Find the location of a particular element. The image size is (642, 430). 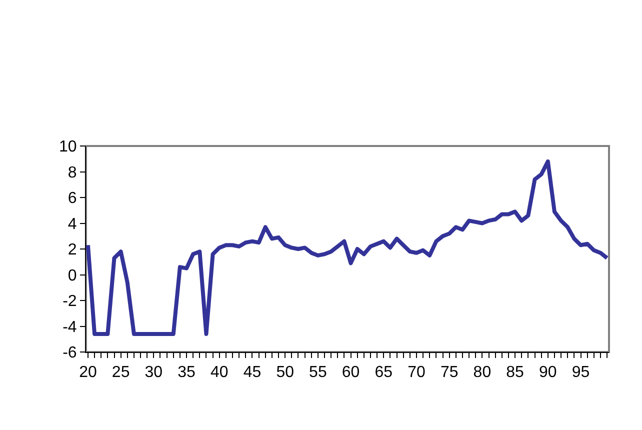

y-tick-label: -2 is located at coordinates (69, 301).